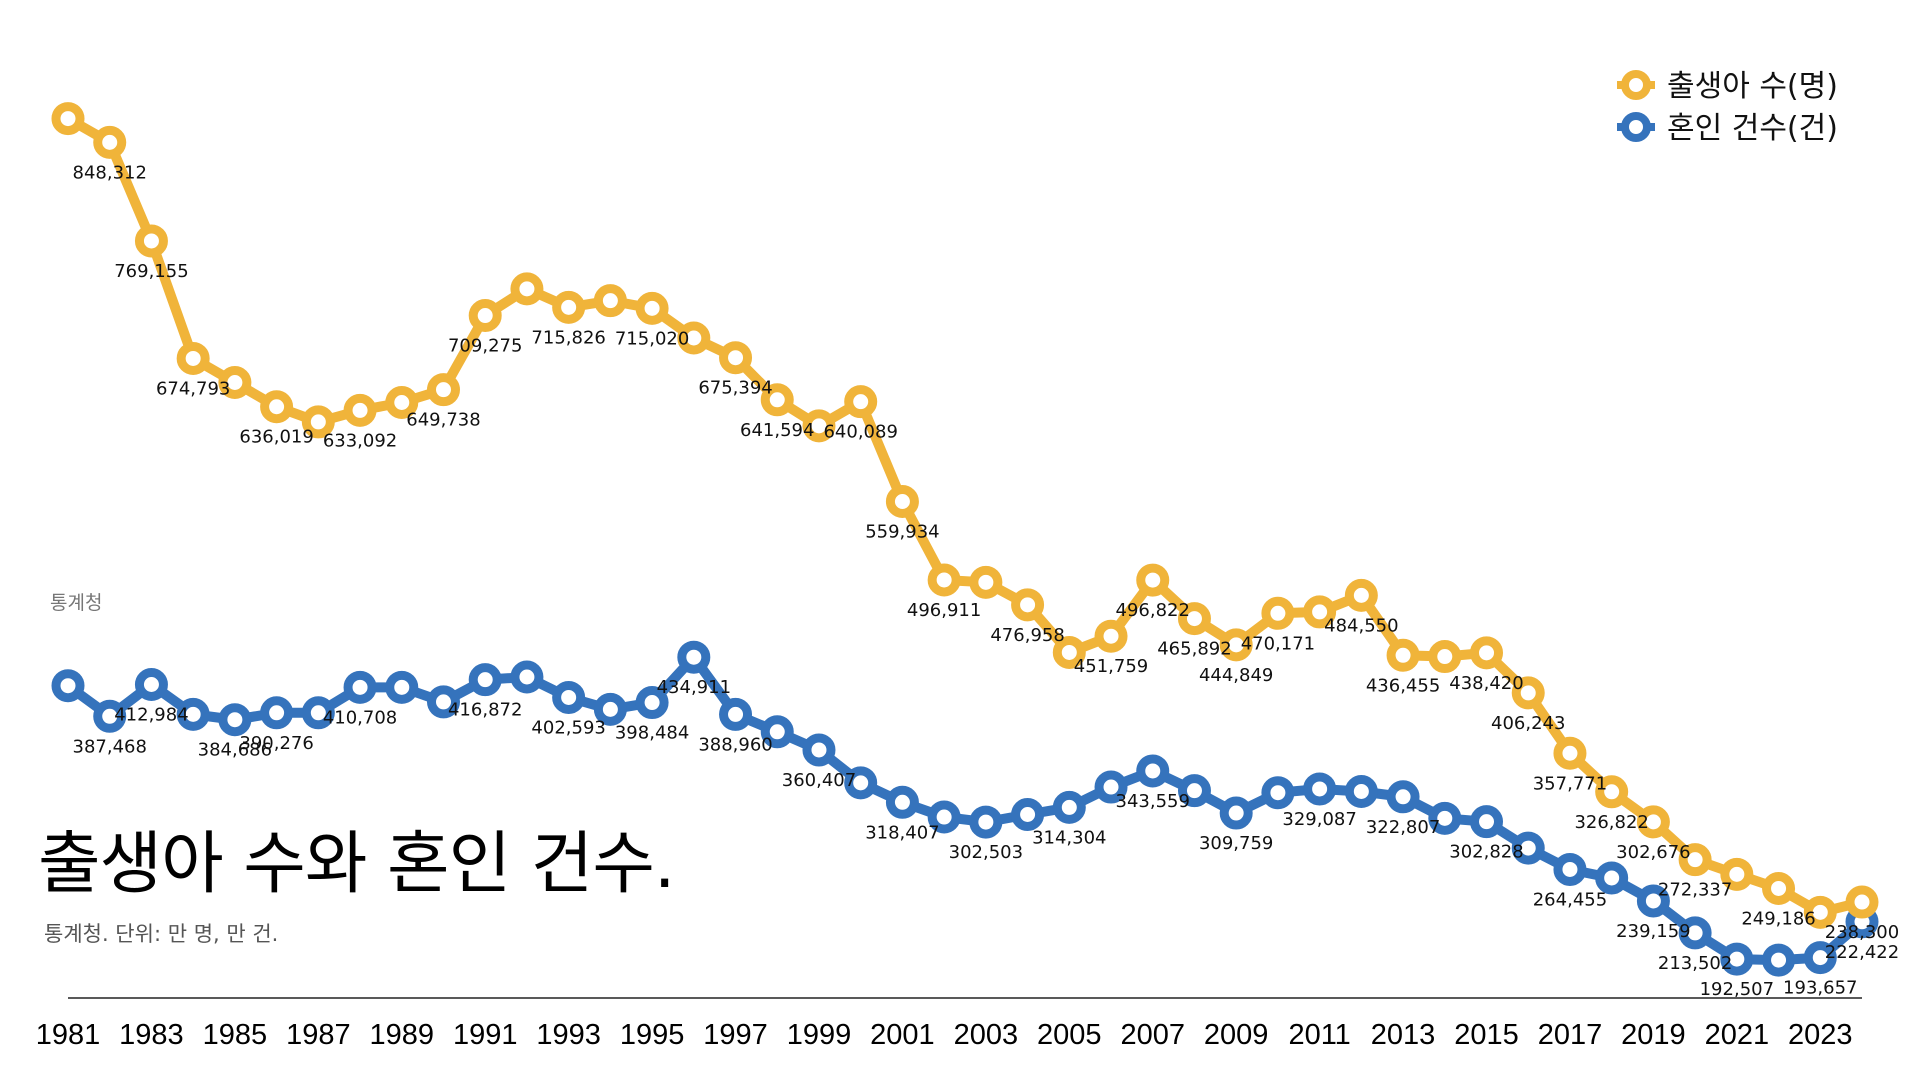 This screenshot has width=1920, height=1080. I want to click on legend: 출생아 수(명) 혼인 건수(건), so click(1727, 107).